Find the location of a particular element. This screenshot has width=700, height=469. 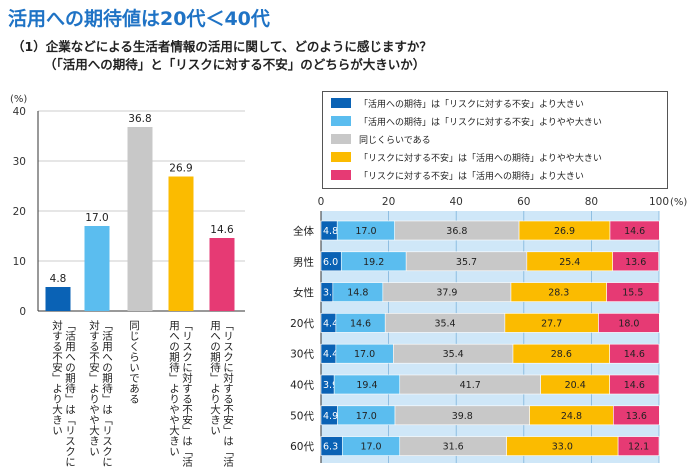

x-axis-unit: (%) is located at coordinates (678, 202).